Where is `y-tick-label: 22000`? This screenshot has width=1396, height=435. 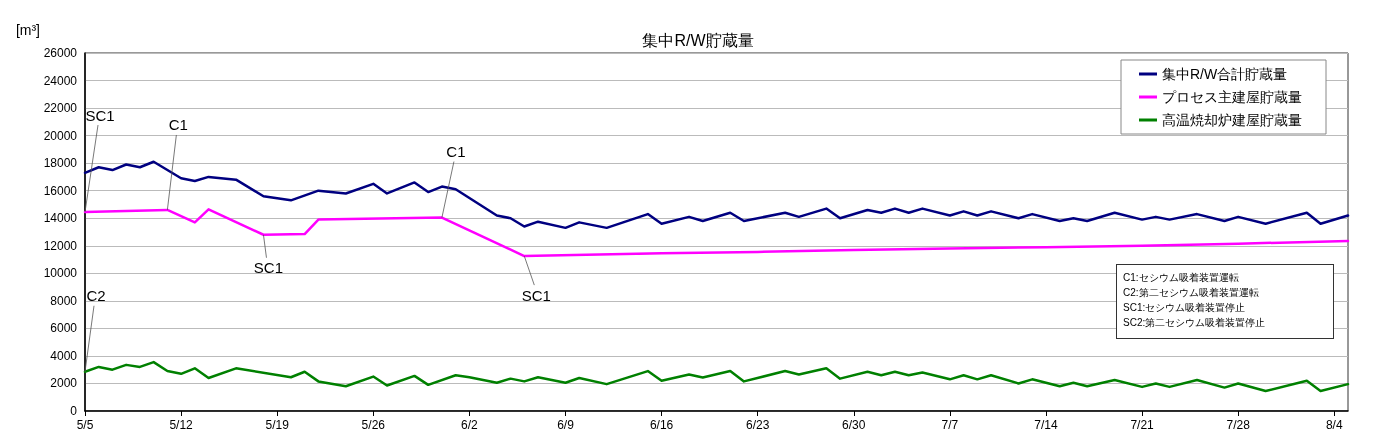 y-tick-label: 22000 is located at coordinates (60, 108).